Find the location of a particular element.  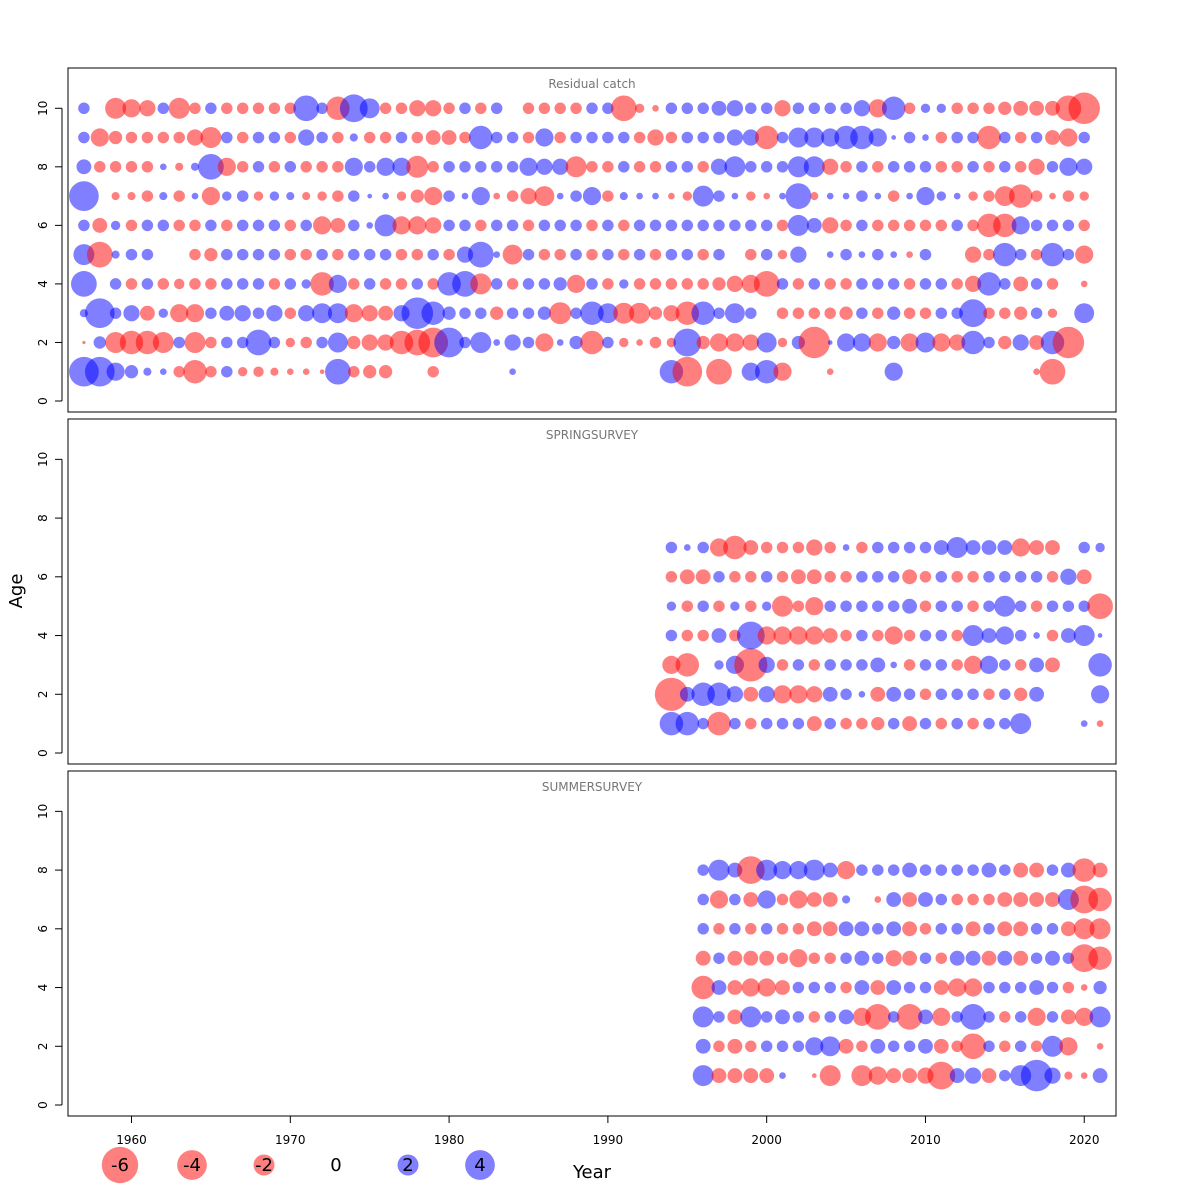

y-tick-label: 2 is located at coordinates (43, 694).